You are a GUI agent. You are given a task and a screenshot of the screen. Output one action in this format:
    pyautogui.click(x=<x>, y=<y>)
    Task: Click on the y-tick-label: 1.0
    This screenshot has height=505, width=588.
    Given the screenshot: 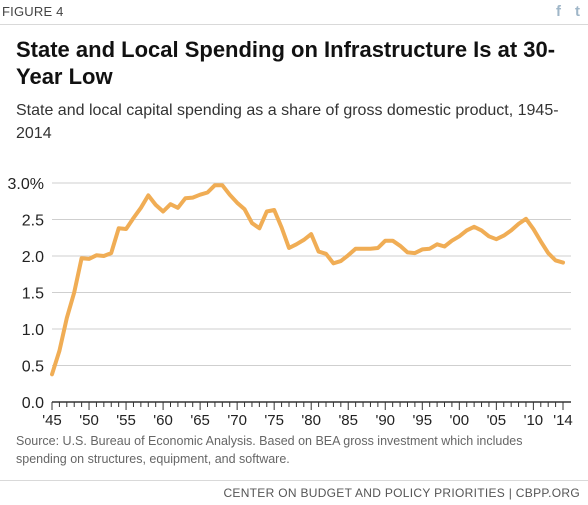 What is the action you would take?
    pyautogui.click(x=33, y=330)
    